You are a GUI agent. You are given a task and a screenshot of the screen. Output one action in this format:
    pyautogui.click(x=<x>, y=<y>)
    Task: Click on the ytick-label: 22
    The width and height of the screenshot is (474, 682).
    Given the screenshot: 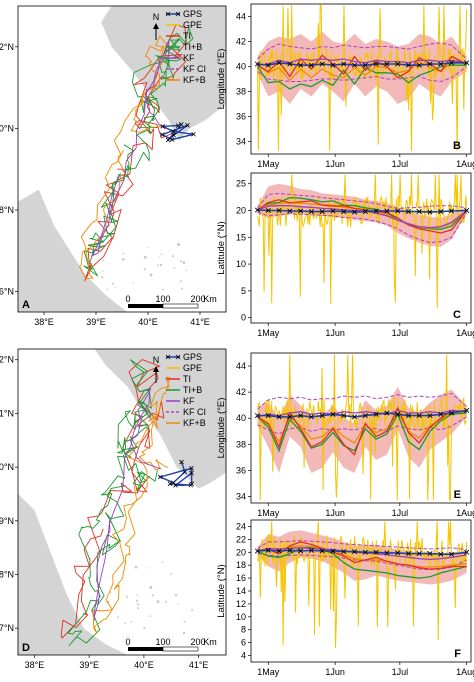 What is the action you would take?
    pyautogui.click(x=241, y=539)
    